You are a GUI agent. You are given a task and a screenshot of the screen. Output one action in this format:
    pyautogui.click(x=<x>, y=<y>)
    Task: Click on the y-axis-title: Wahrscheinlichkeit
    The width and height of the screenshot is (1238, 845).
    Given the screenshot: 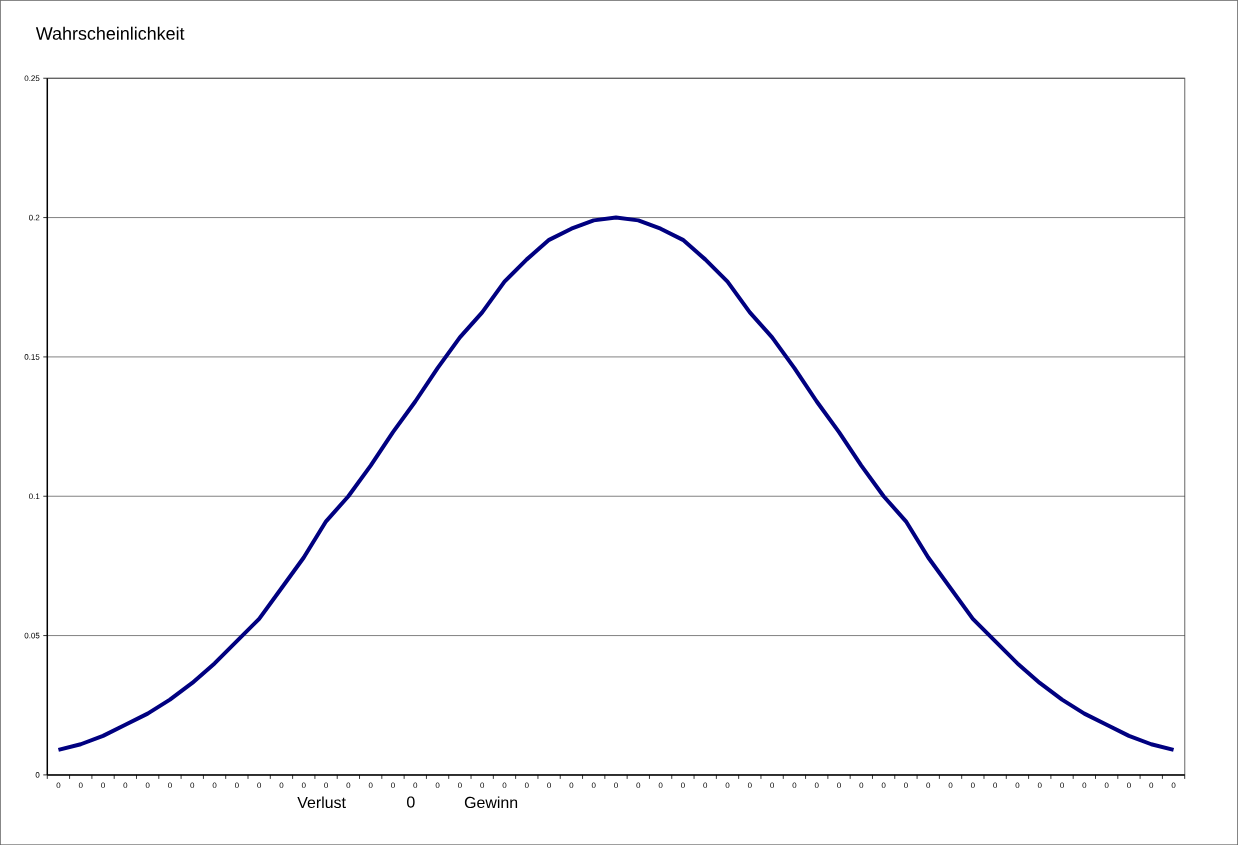 What is the action you would take?
    pyautogui.click(x=110, y=33)
    